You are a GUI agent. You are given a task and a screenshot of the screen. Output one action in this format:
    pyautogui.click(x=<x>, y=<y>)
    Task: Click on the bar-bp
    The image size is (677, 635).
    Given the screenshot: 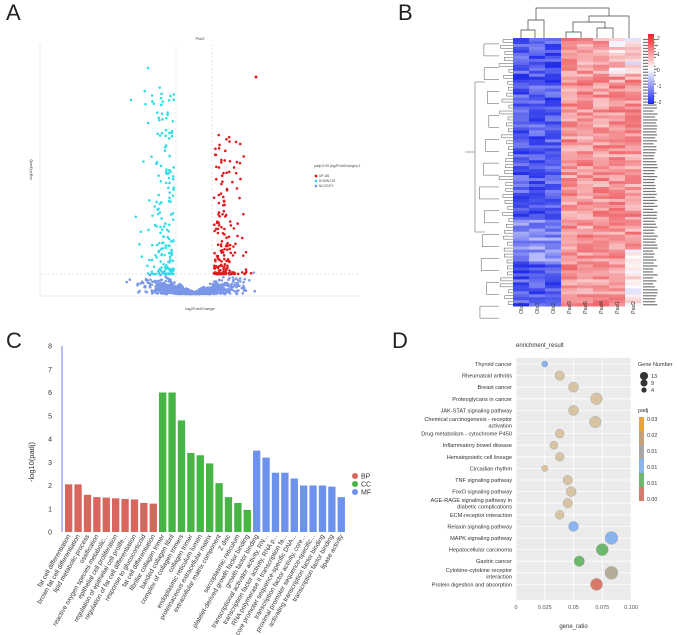 What is the action you would take?
    pyautogui.click(x=125, y=515)
    